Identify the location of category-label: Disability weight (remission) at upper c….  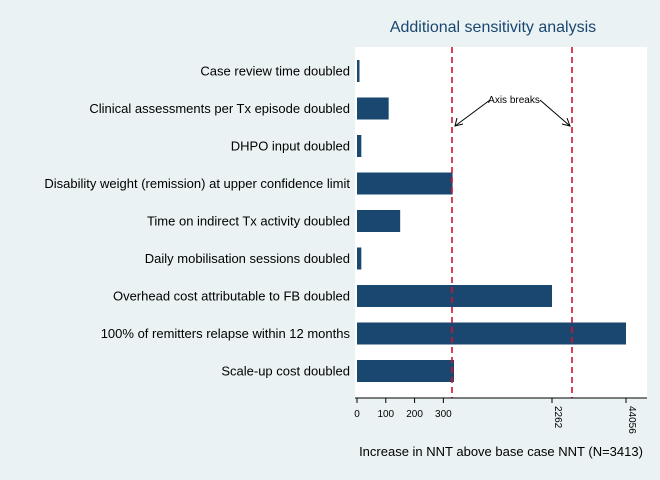
(197, 183).